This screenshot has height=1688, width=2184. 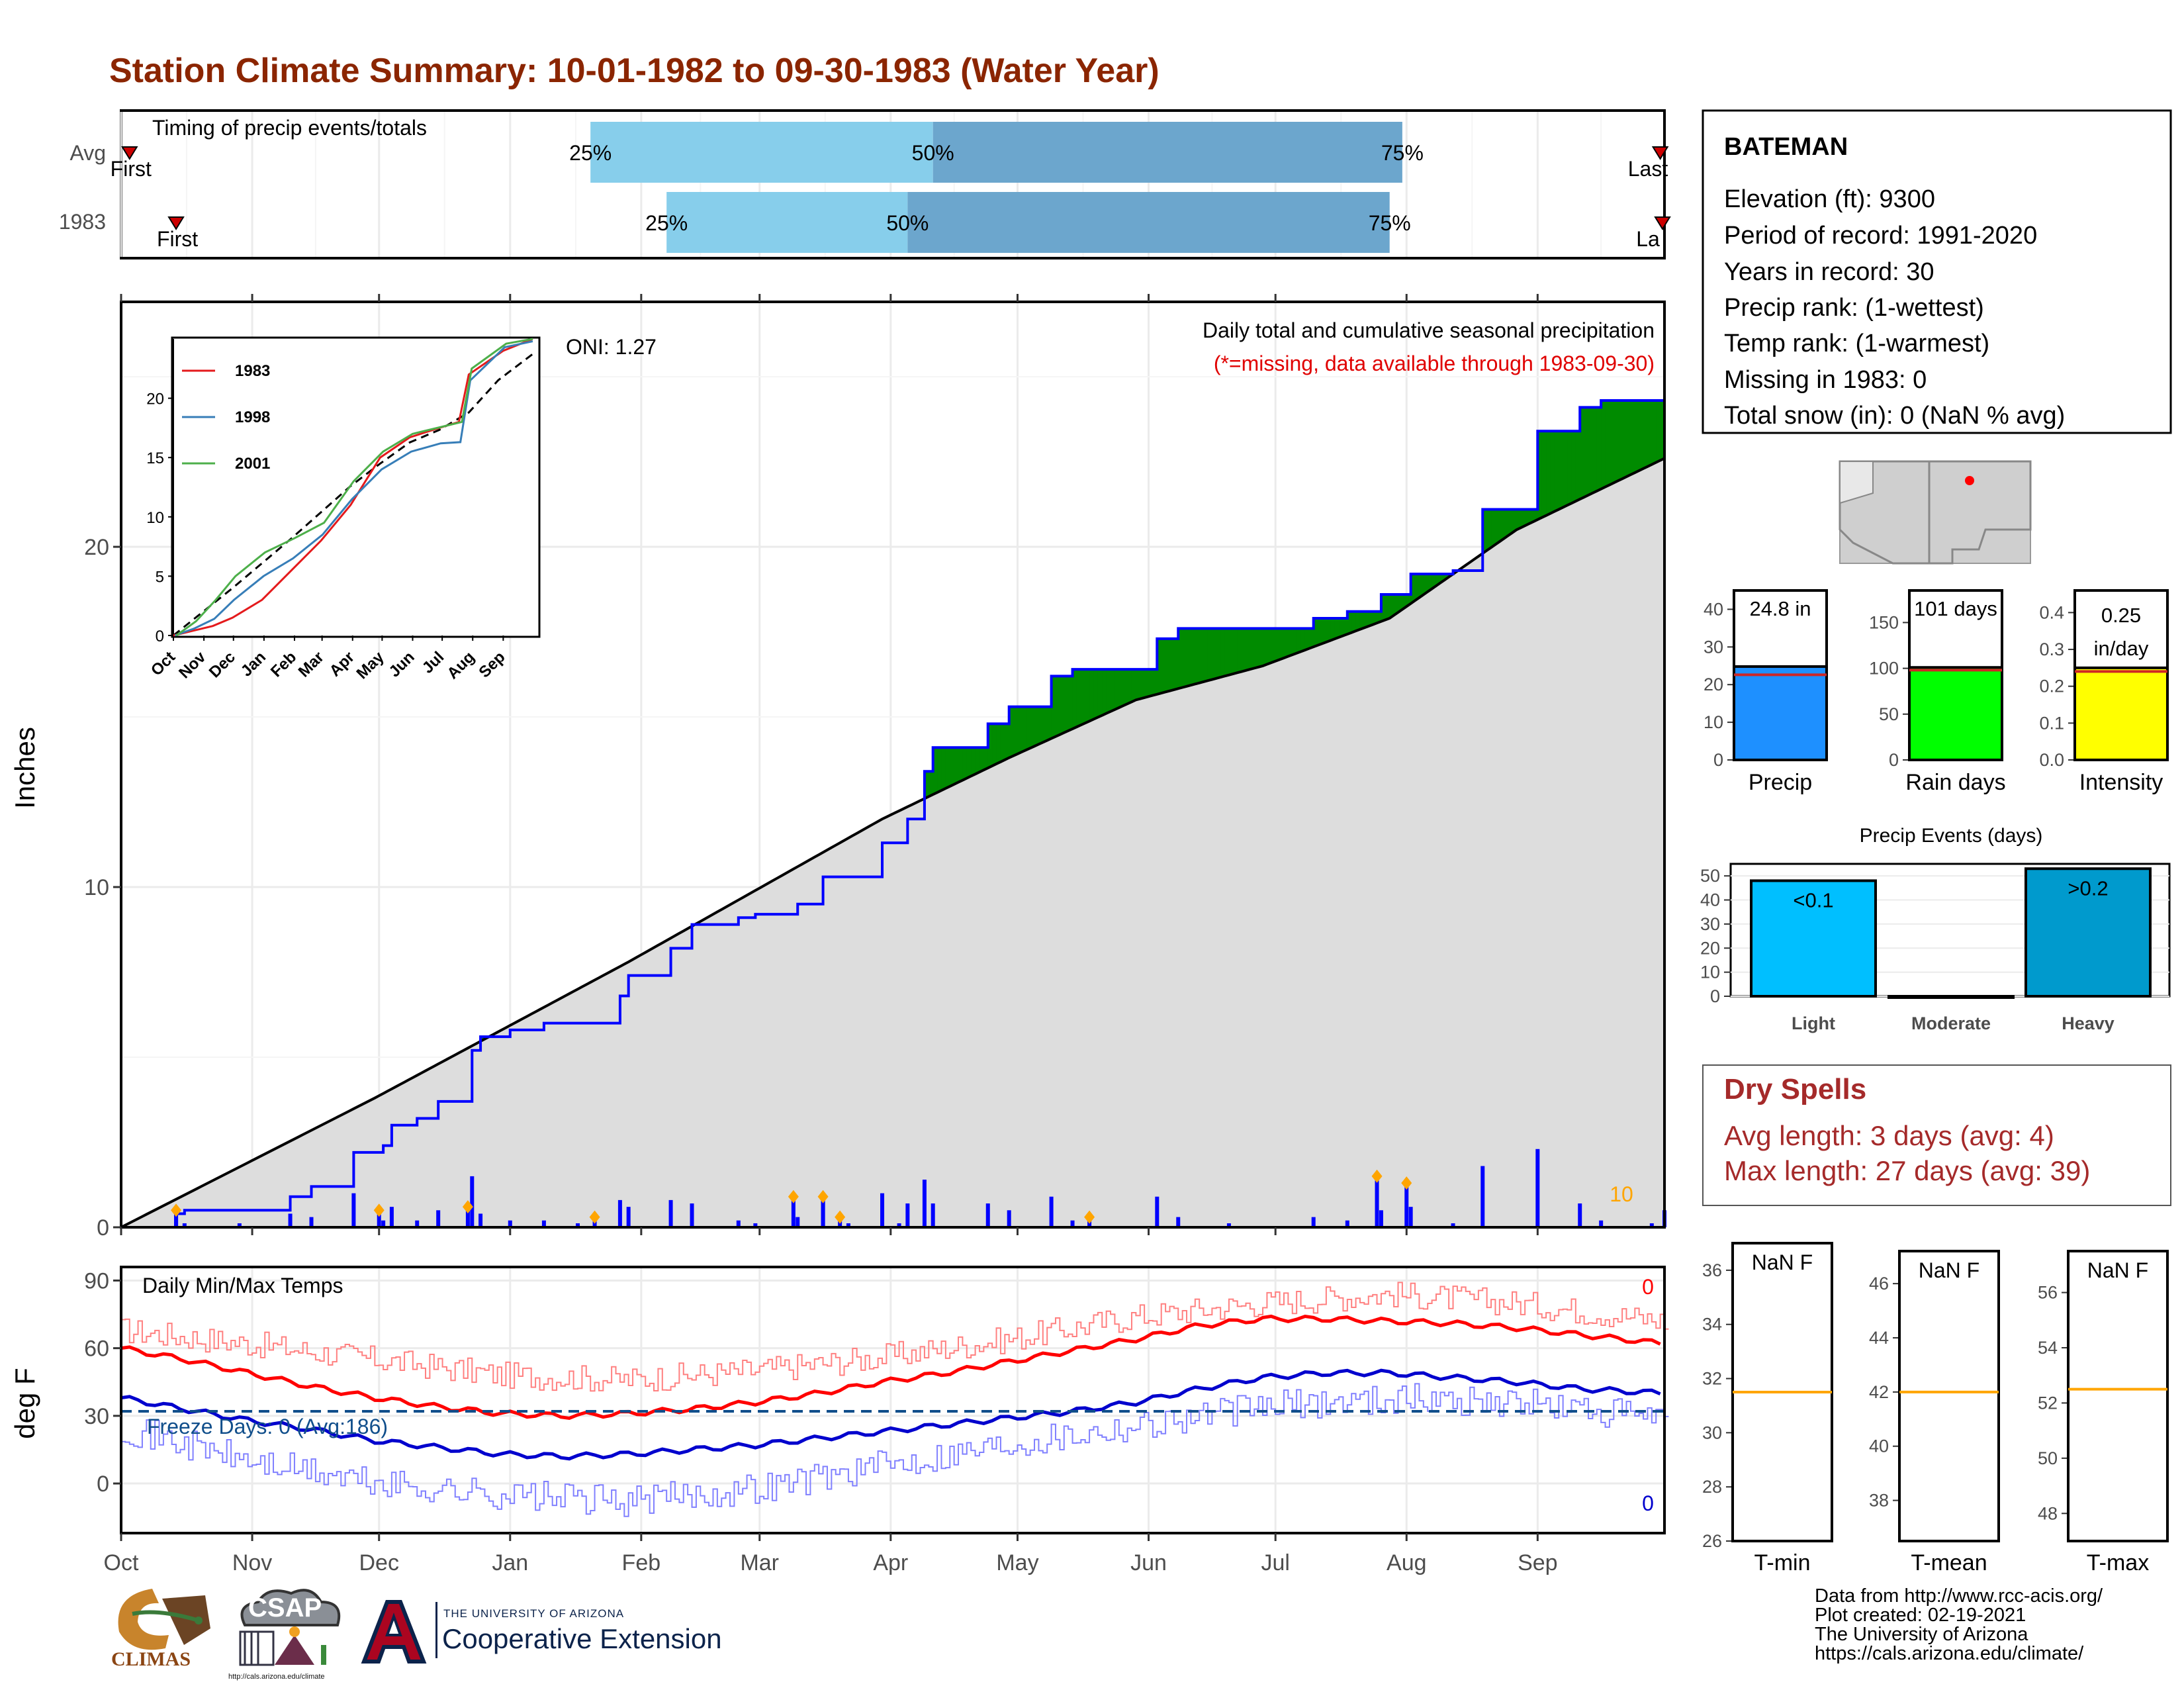 What do you see at coordinates (242, 1285) in the screenshot?
I see `temp-title: Daily Min/Max Temps` at bounding box center [242, 1285].